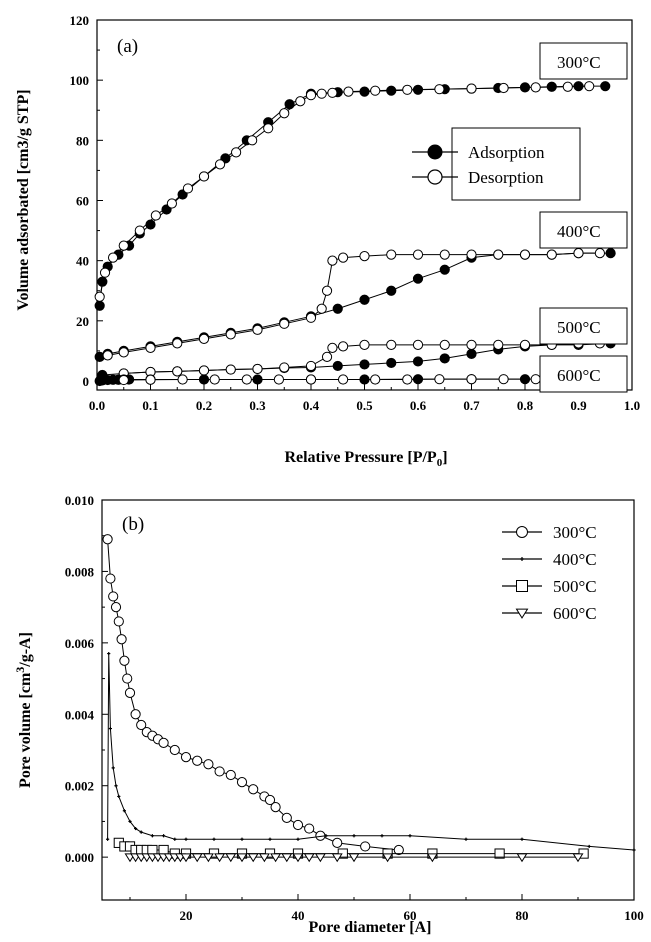  Describe the element at coordinates (435, 177) in the screenshot. I see `legend-marker-desorption` at that location.